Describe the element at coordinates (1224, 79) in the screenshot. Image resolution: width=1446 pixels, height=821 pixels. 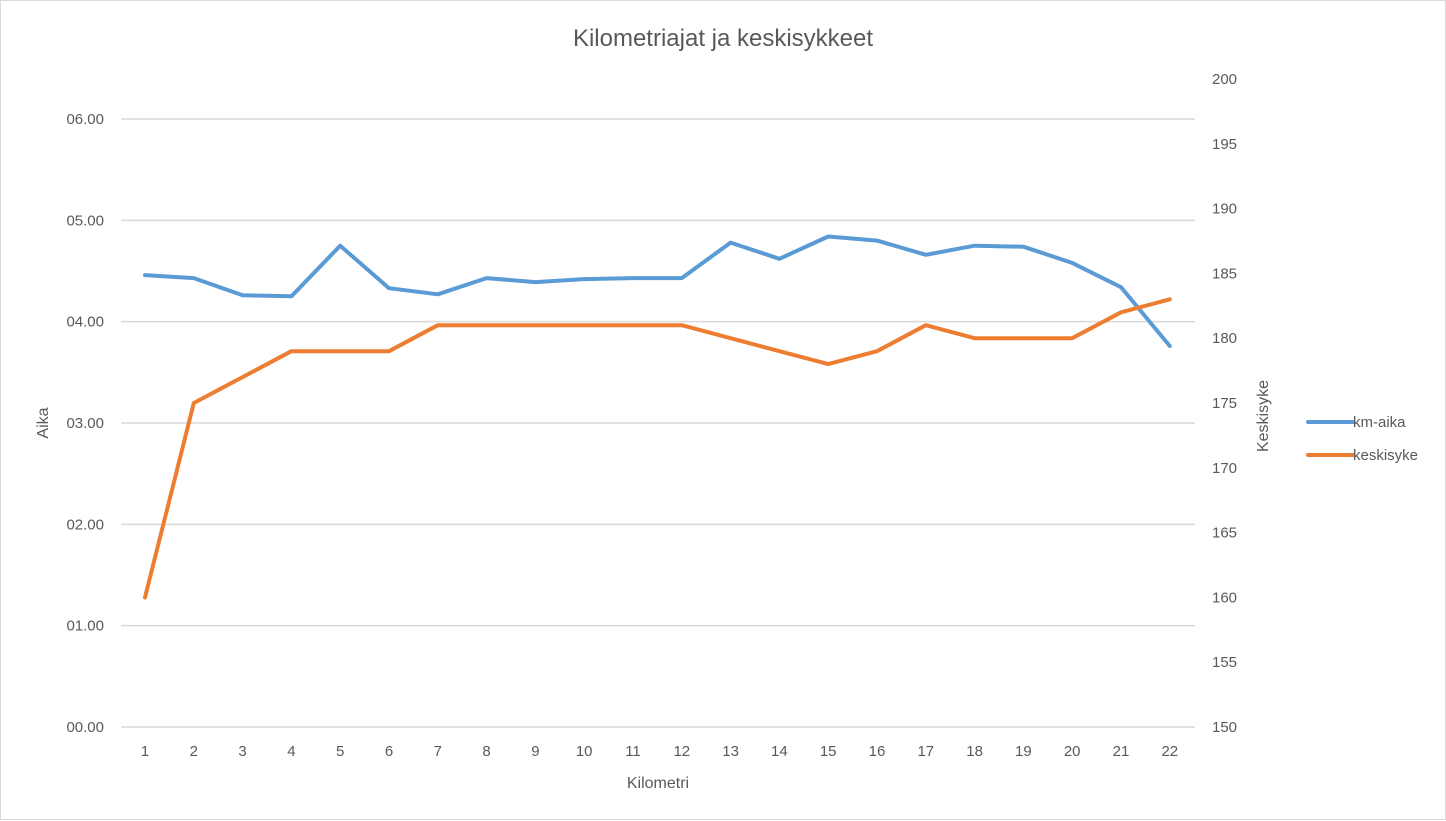
I see `y2-tick-label: 200` at that location.